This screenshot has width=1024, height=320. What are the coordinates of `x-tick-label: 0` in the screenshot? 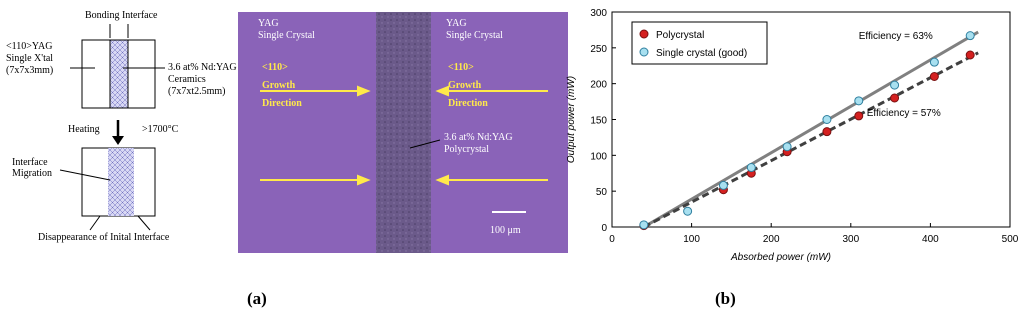 It's located at (612, 239).